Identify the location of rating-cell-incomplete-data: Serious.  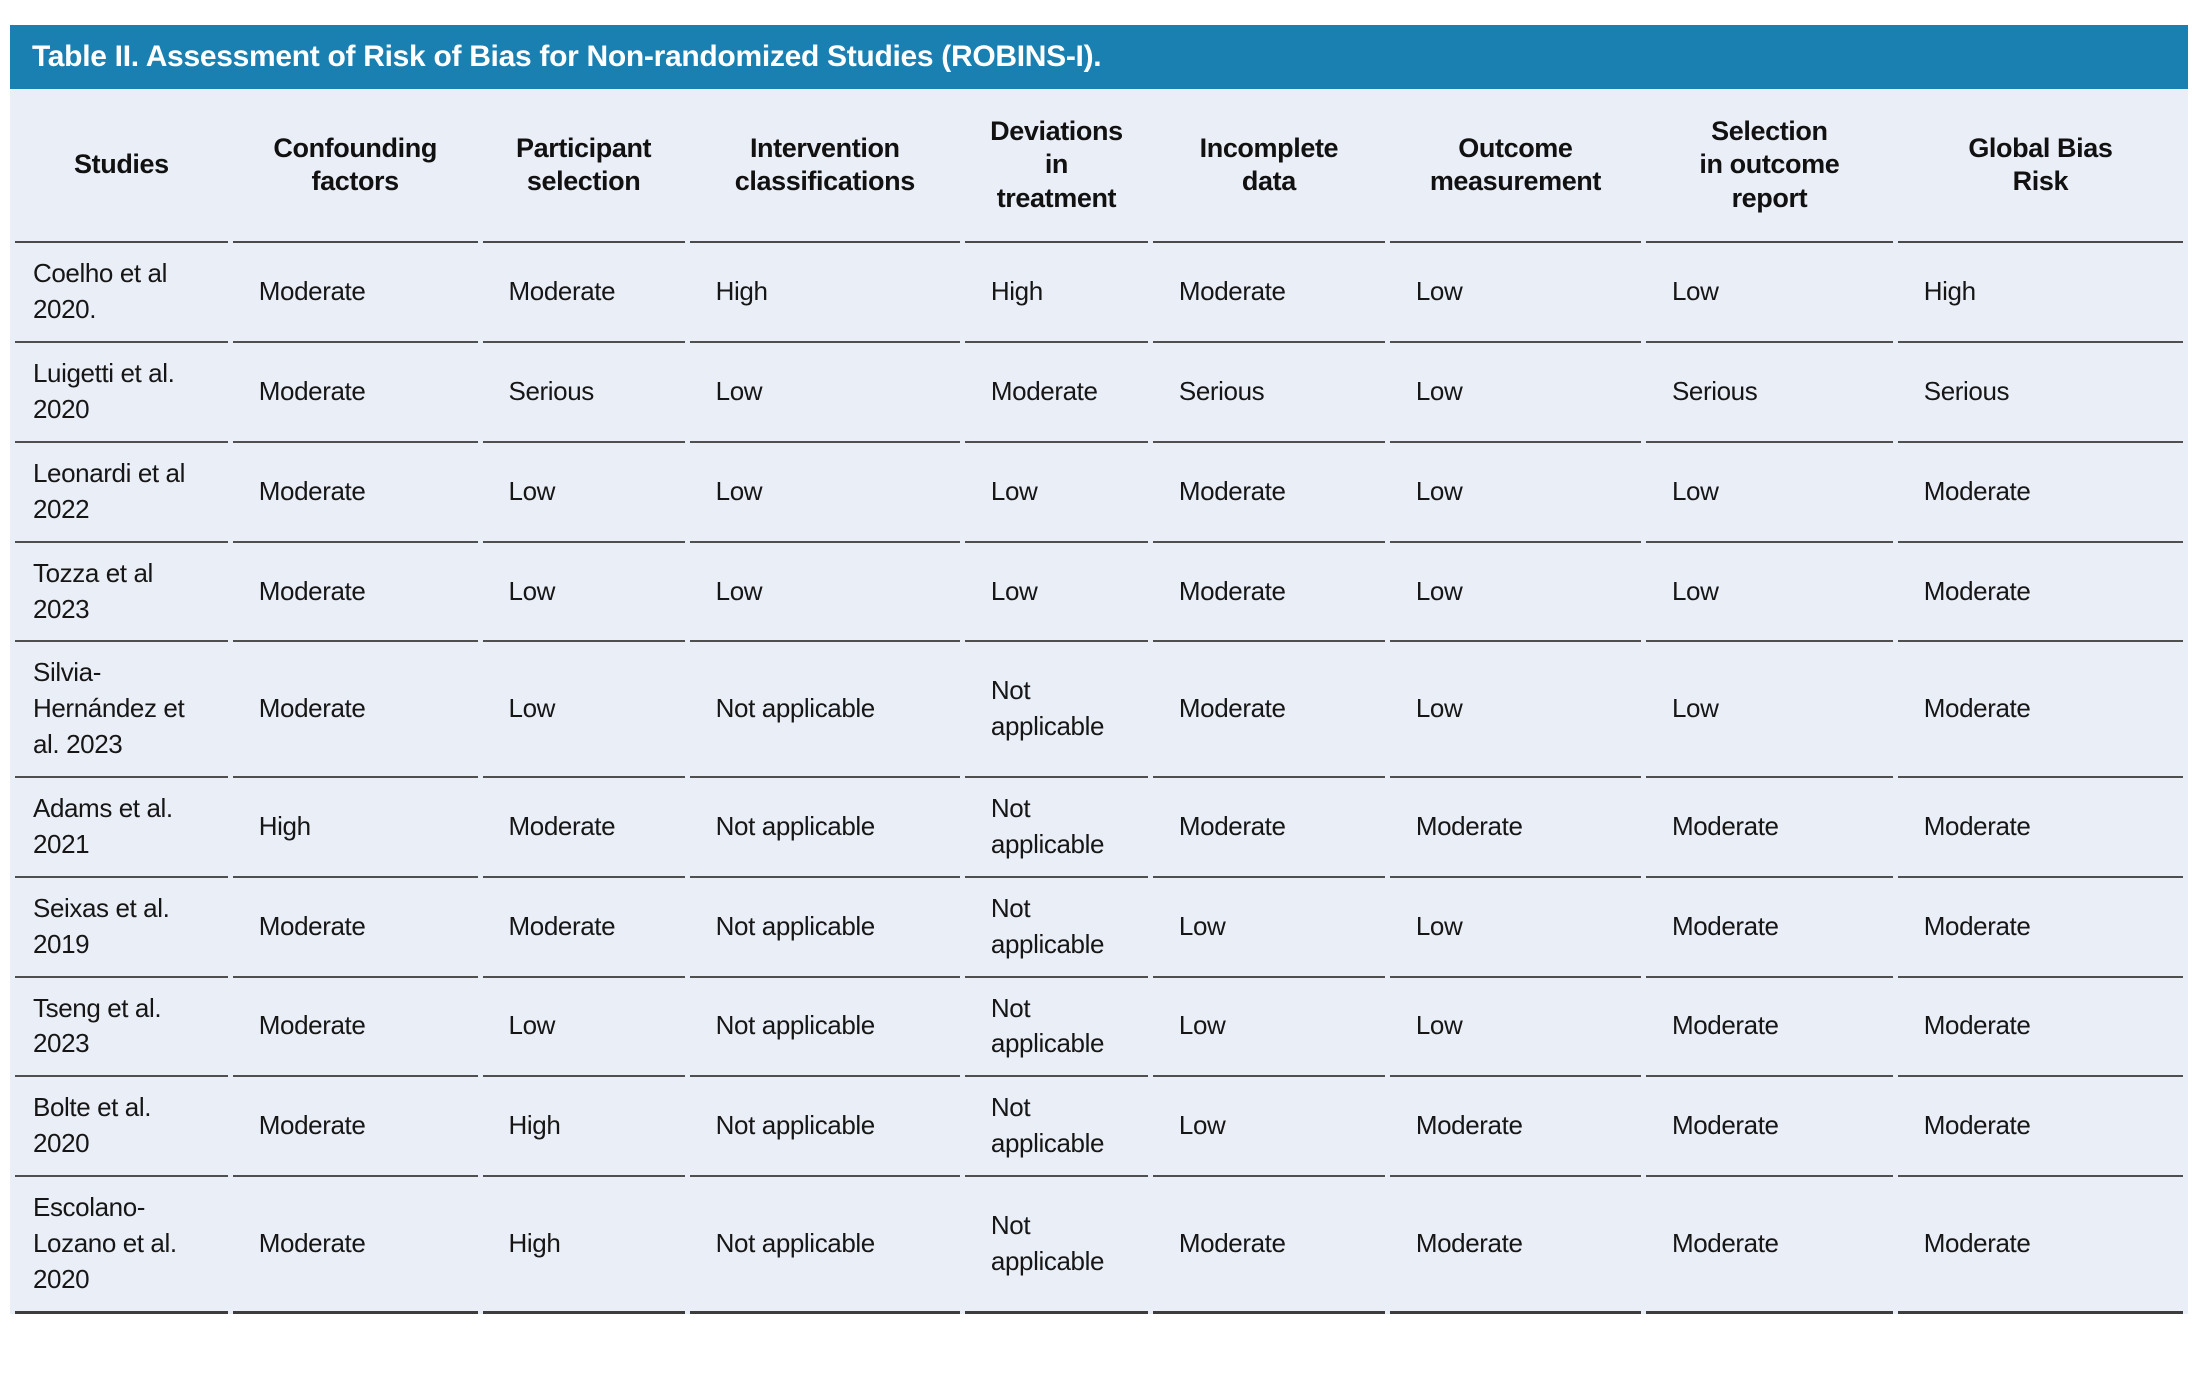
(1268, 393).